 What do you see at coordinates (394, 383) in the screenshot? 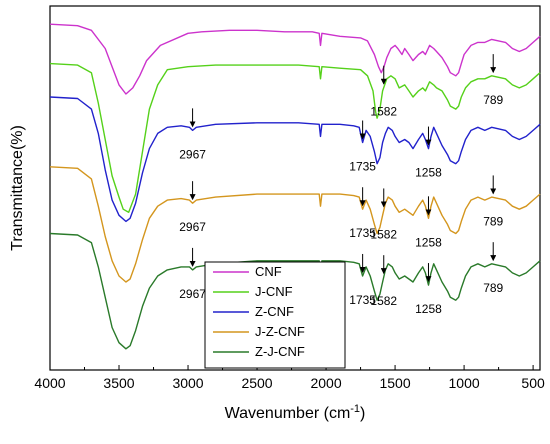
I see `x-tick-label: 1500` at bounding box center [394, 383].